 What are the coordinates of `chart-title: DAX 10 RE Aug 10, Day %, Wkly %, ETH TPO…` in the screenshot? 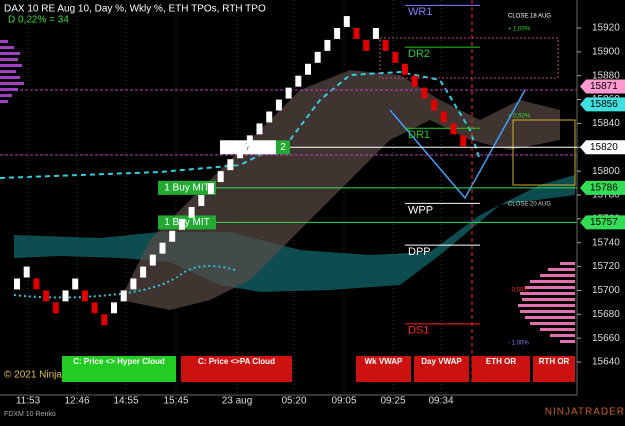 It's located at (135, 9).